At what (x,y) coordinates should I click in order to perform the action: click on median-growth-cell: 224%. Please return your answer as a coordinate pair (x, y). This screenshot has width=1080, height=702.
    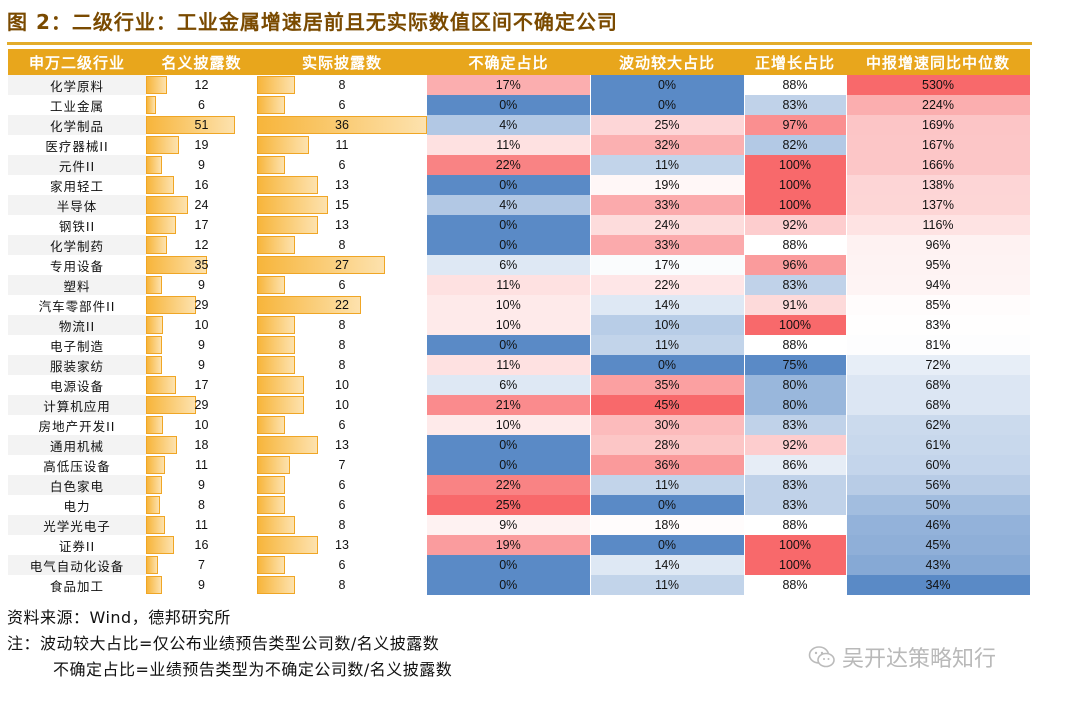
    Looking at the image, I should click on (938, 105).